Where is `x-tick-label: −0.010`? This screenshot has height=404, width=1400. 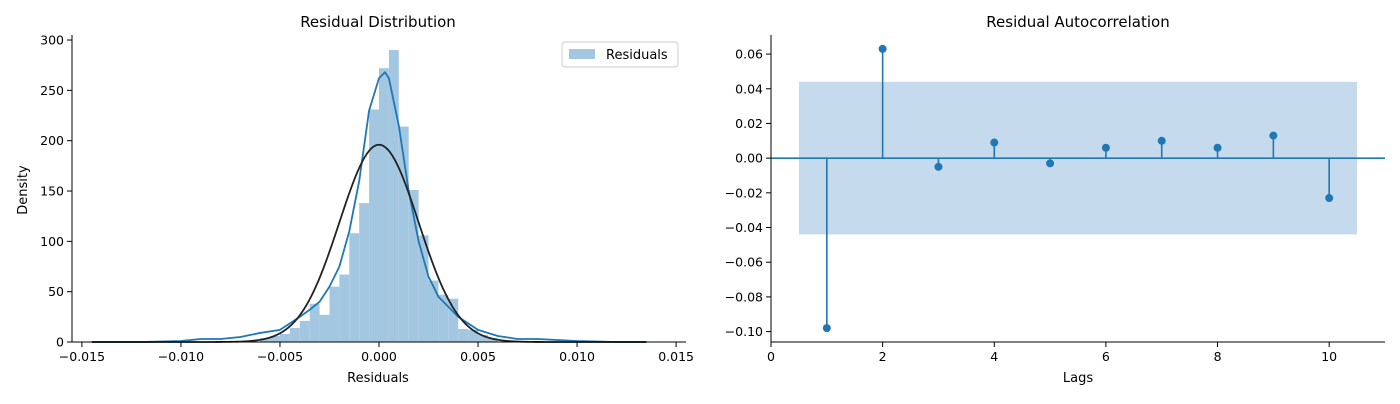
x-tick-label: −0.010 is located at coordinates (181, 356).